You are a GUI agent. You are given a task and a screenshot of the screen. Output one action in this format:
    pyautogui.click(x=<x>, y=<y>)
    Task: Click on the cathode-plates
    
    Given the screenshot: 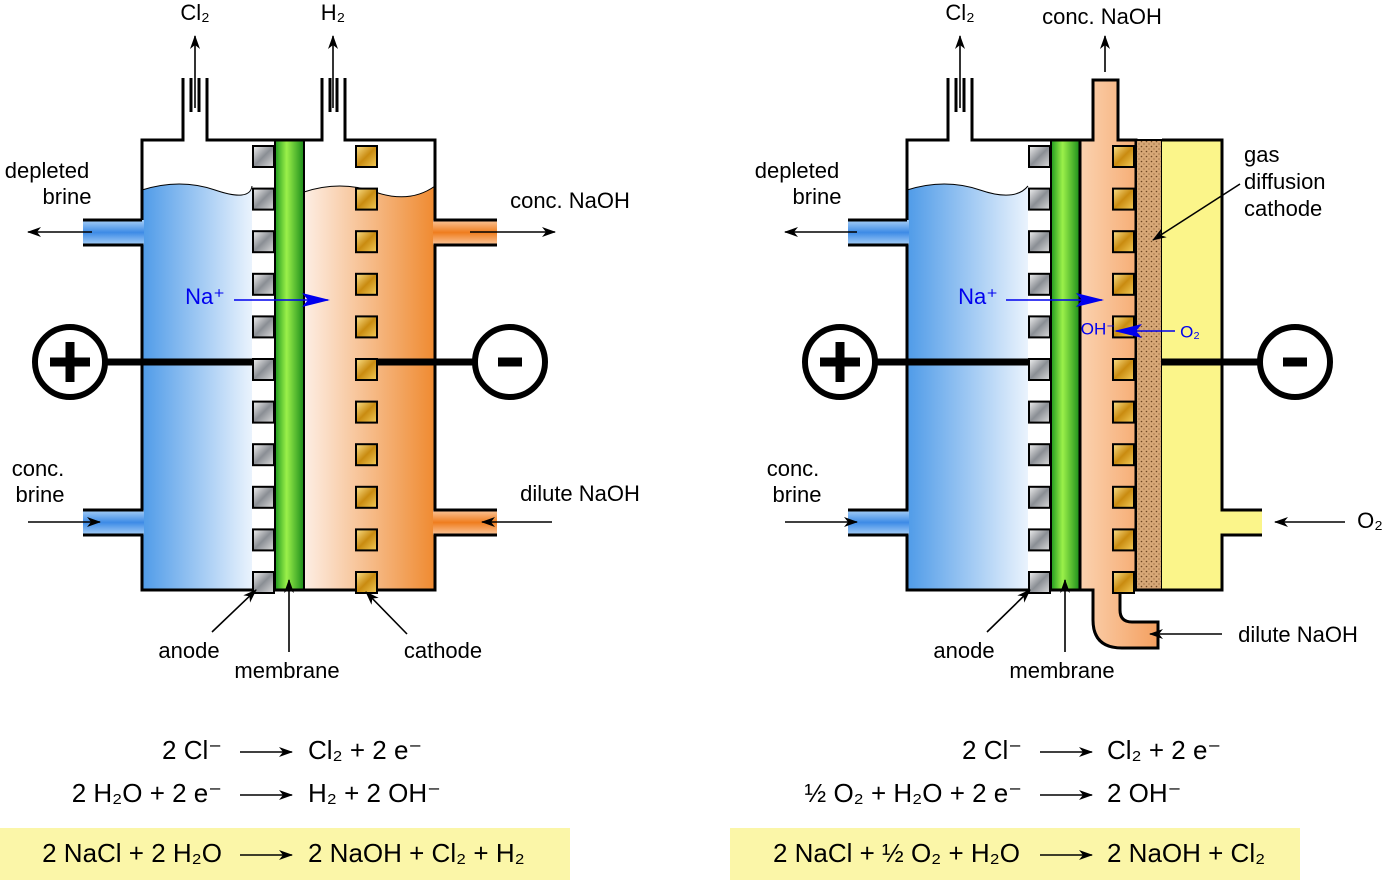 What is the action you would take?
    pyautogui.click(x=366, y=369)
    